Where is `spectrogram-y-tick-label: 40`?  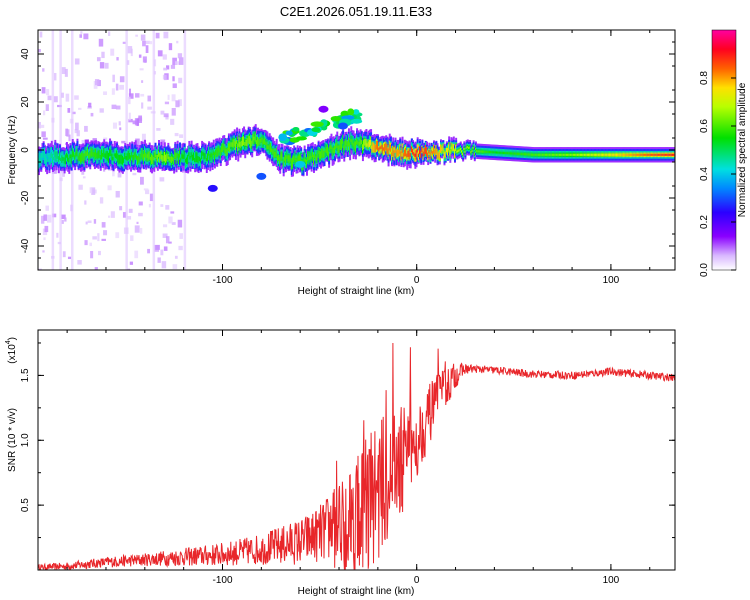
spectrogram-y-tick-label: 40 is located at coordinates (25, 54).